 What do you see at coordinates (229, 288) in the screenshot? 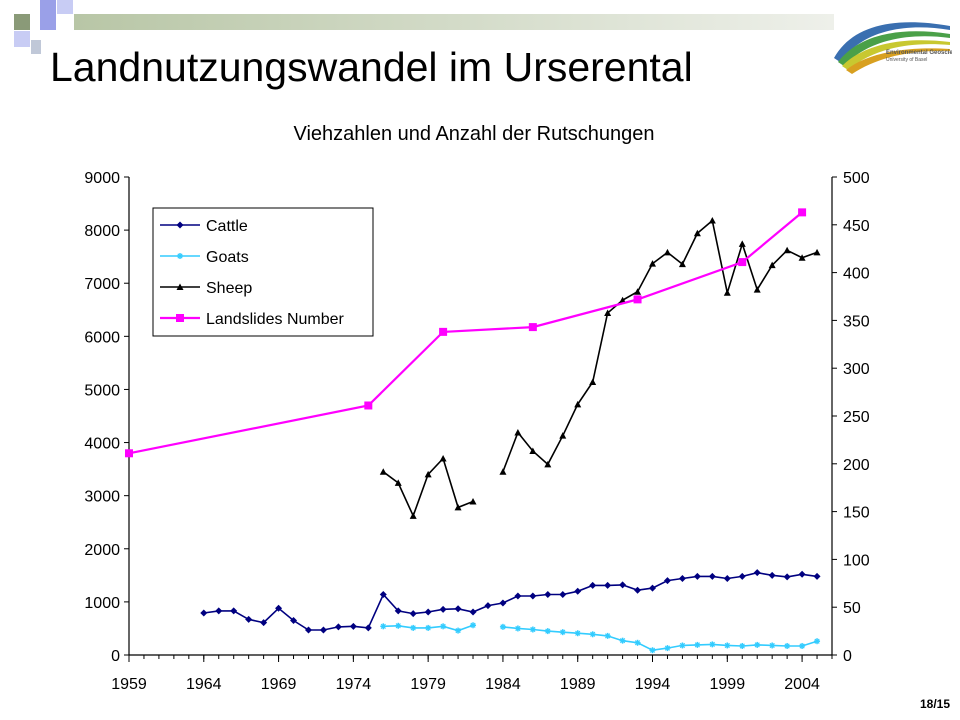
I see `legend-label-sheep: Sheep` at bounding box center [229, 288].